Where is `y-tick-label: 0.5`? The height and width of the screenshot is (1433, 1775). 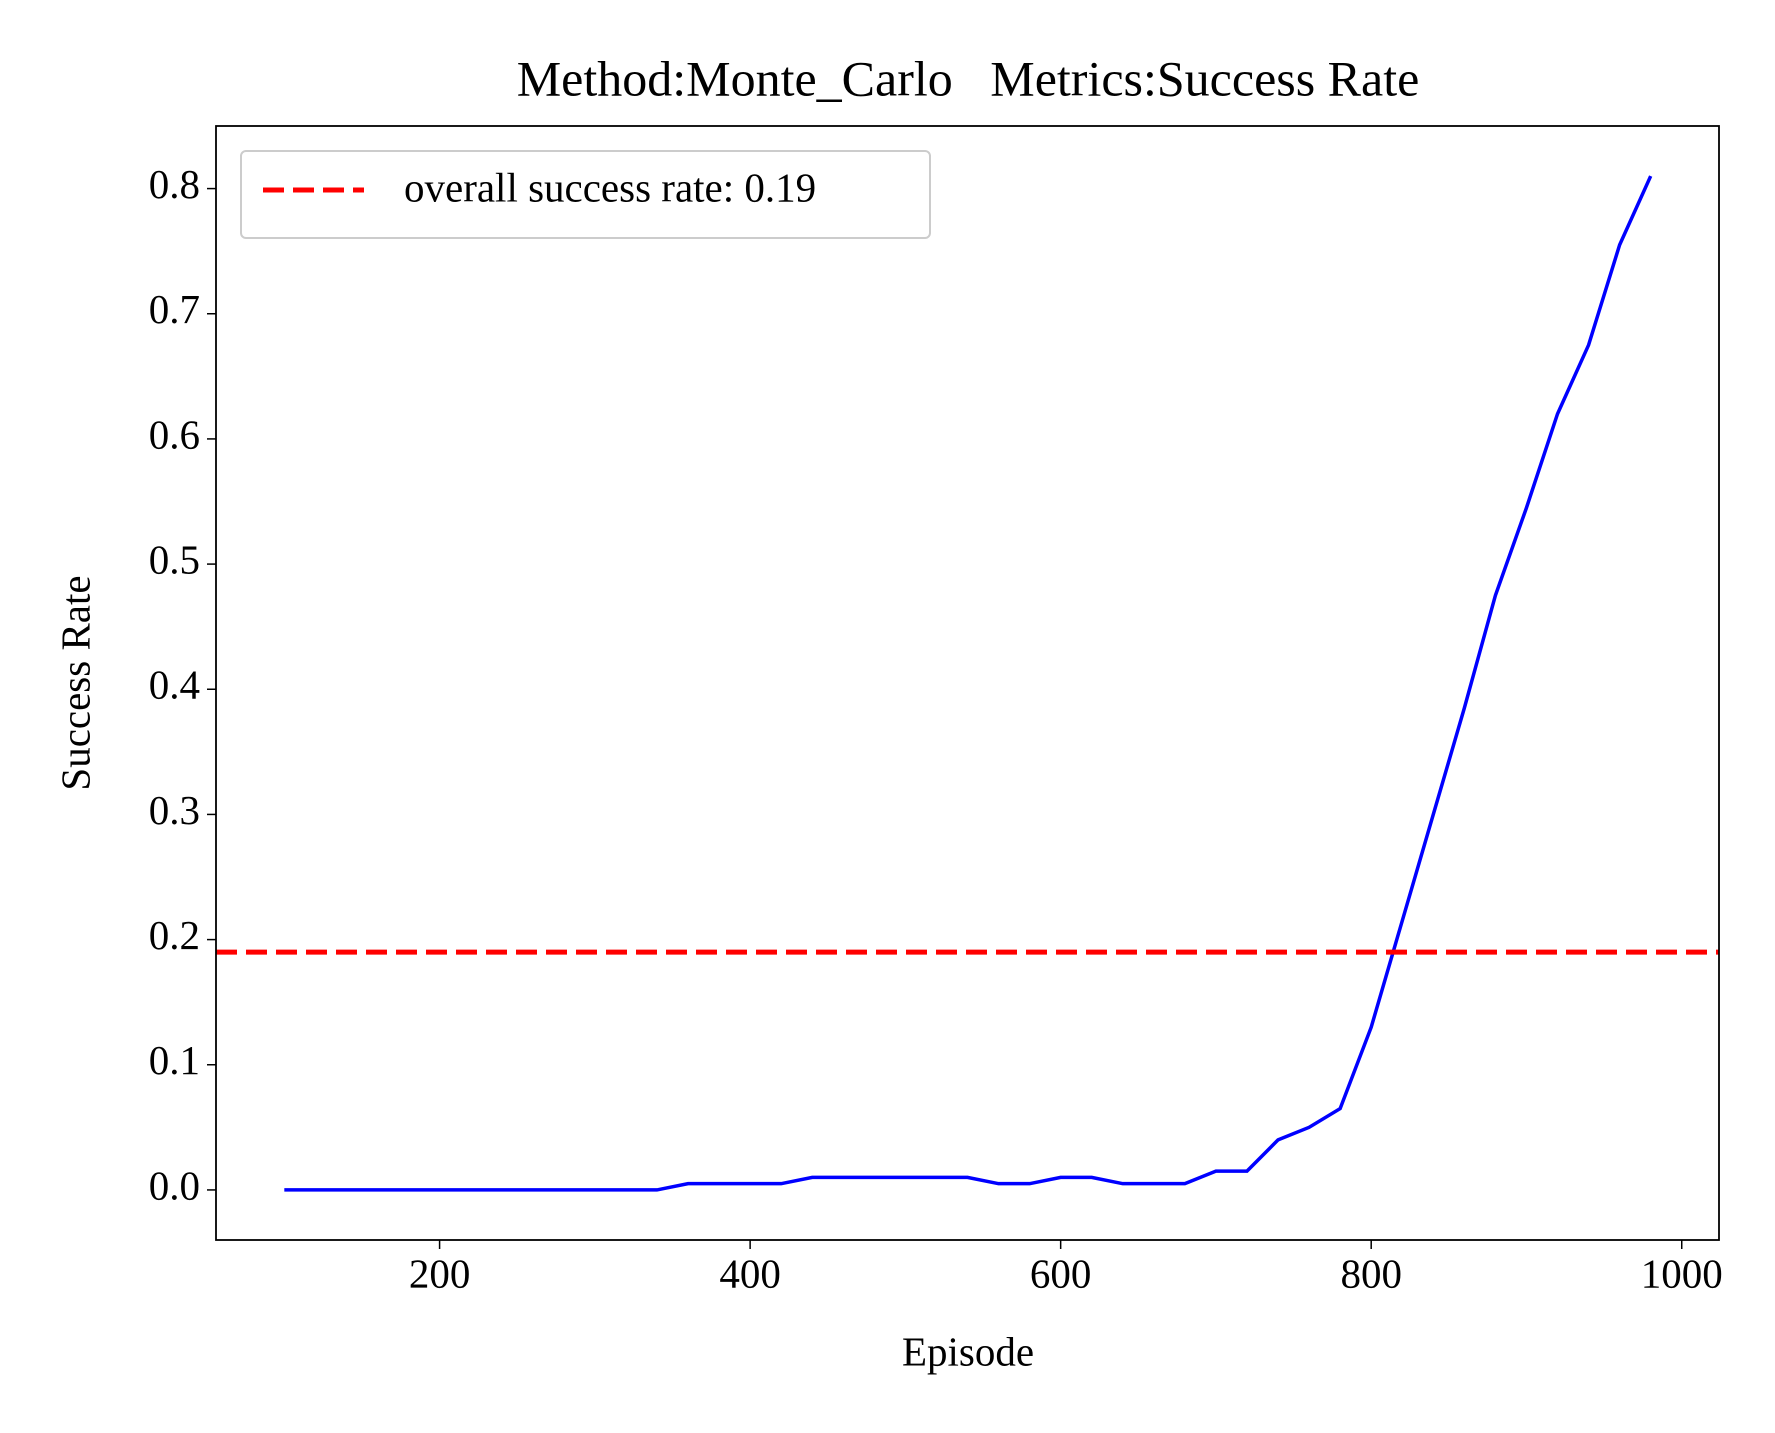
y-tick-label: 0.5 is located at coordinates (174, 559).